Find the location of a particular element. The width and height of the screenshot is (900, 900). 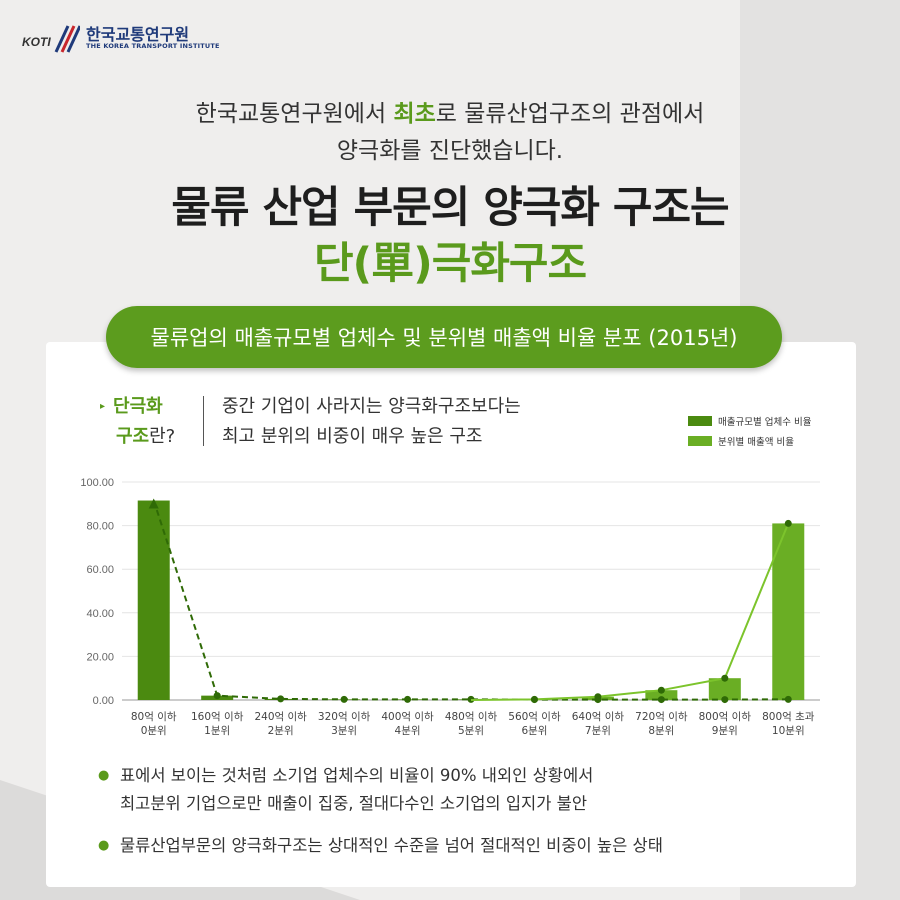

y-tick-label: 40.00 is located at coordinates (100, 614).